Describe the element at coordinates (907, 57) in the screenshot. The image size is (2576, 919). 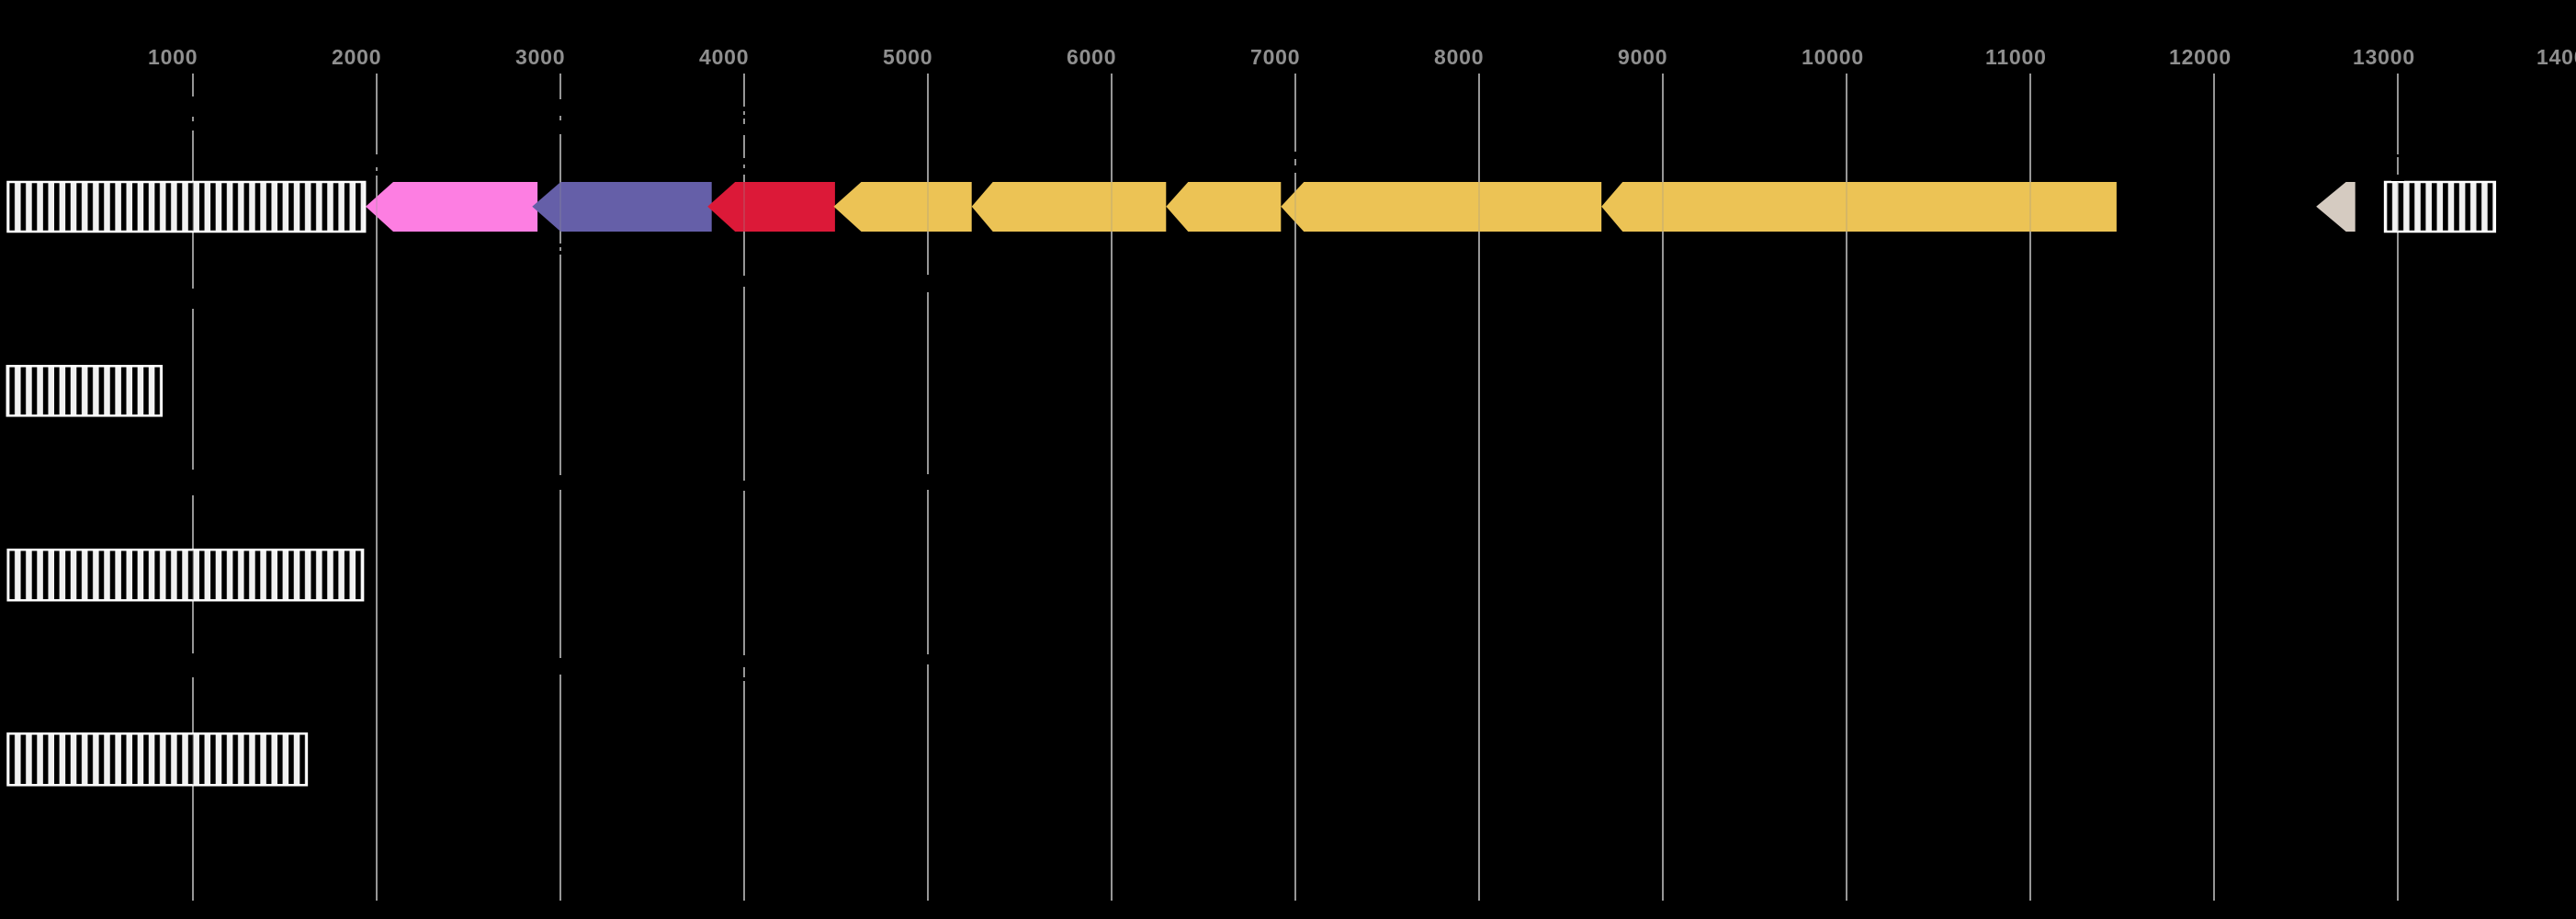
I see `svg-text: 5000` at that location.